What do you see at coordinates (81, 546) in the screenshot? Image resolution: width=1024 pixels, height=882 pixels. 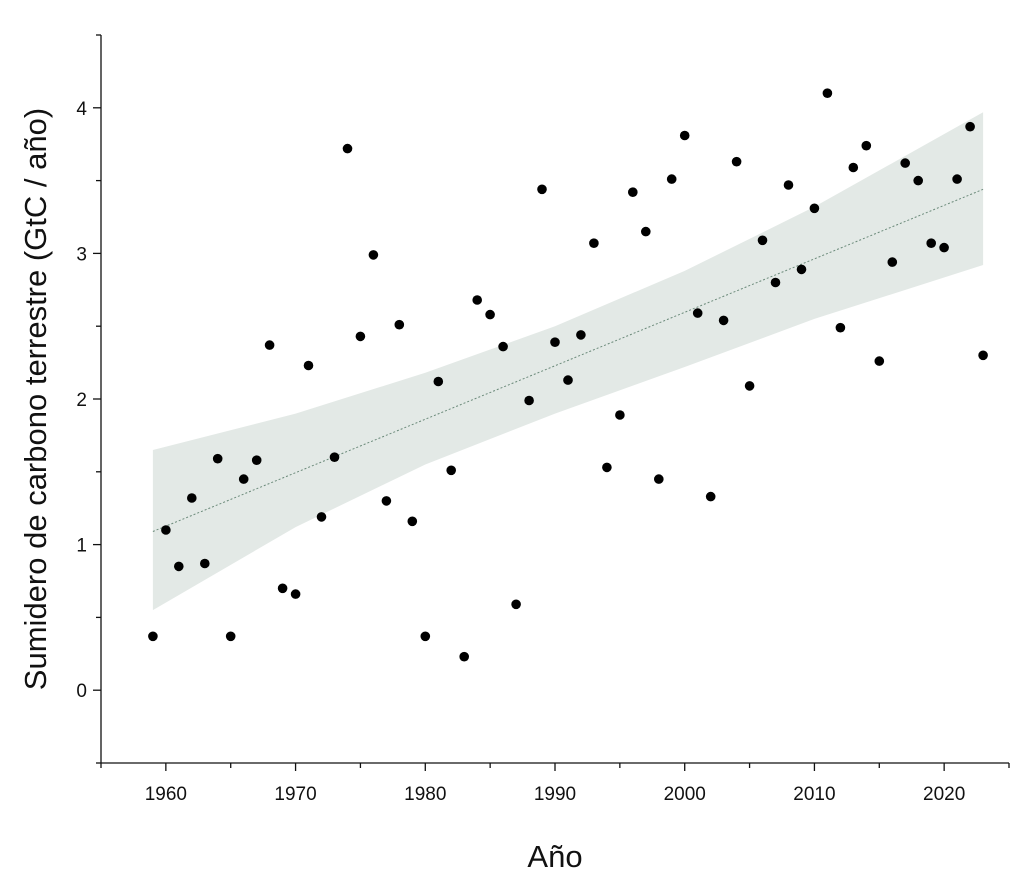 I see `y-tick-label: 1` at bounding box center [81, 546].